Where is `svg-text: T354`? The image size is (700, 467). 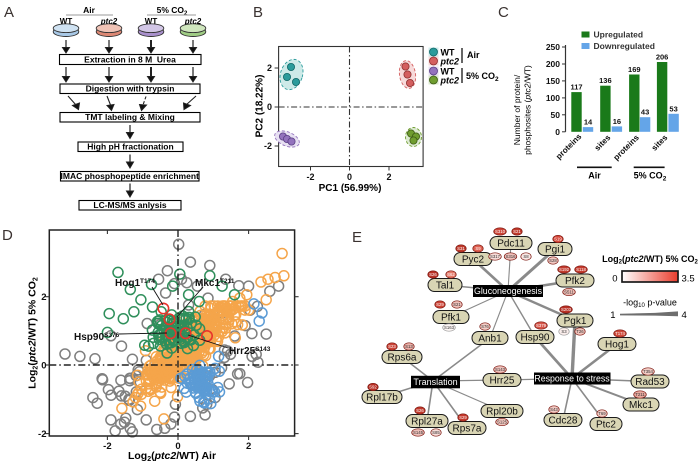
svg-text: T354 is located at coordinates (648, 371).